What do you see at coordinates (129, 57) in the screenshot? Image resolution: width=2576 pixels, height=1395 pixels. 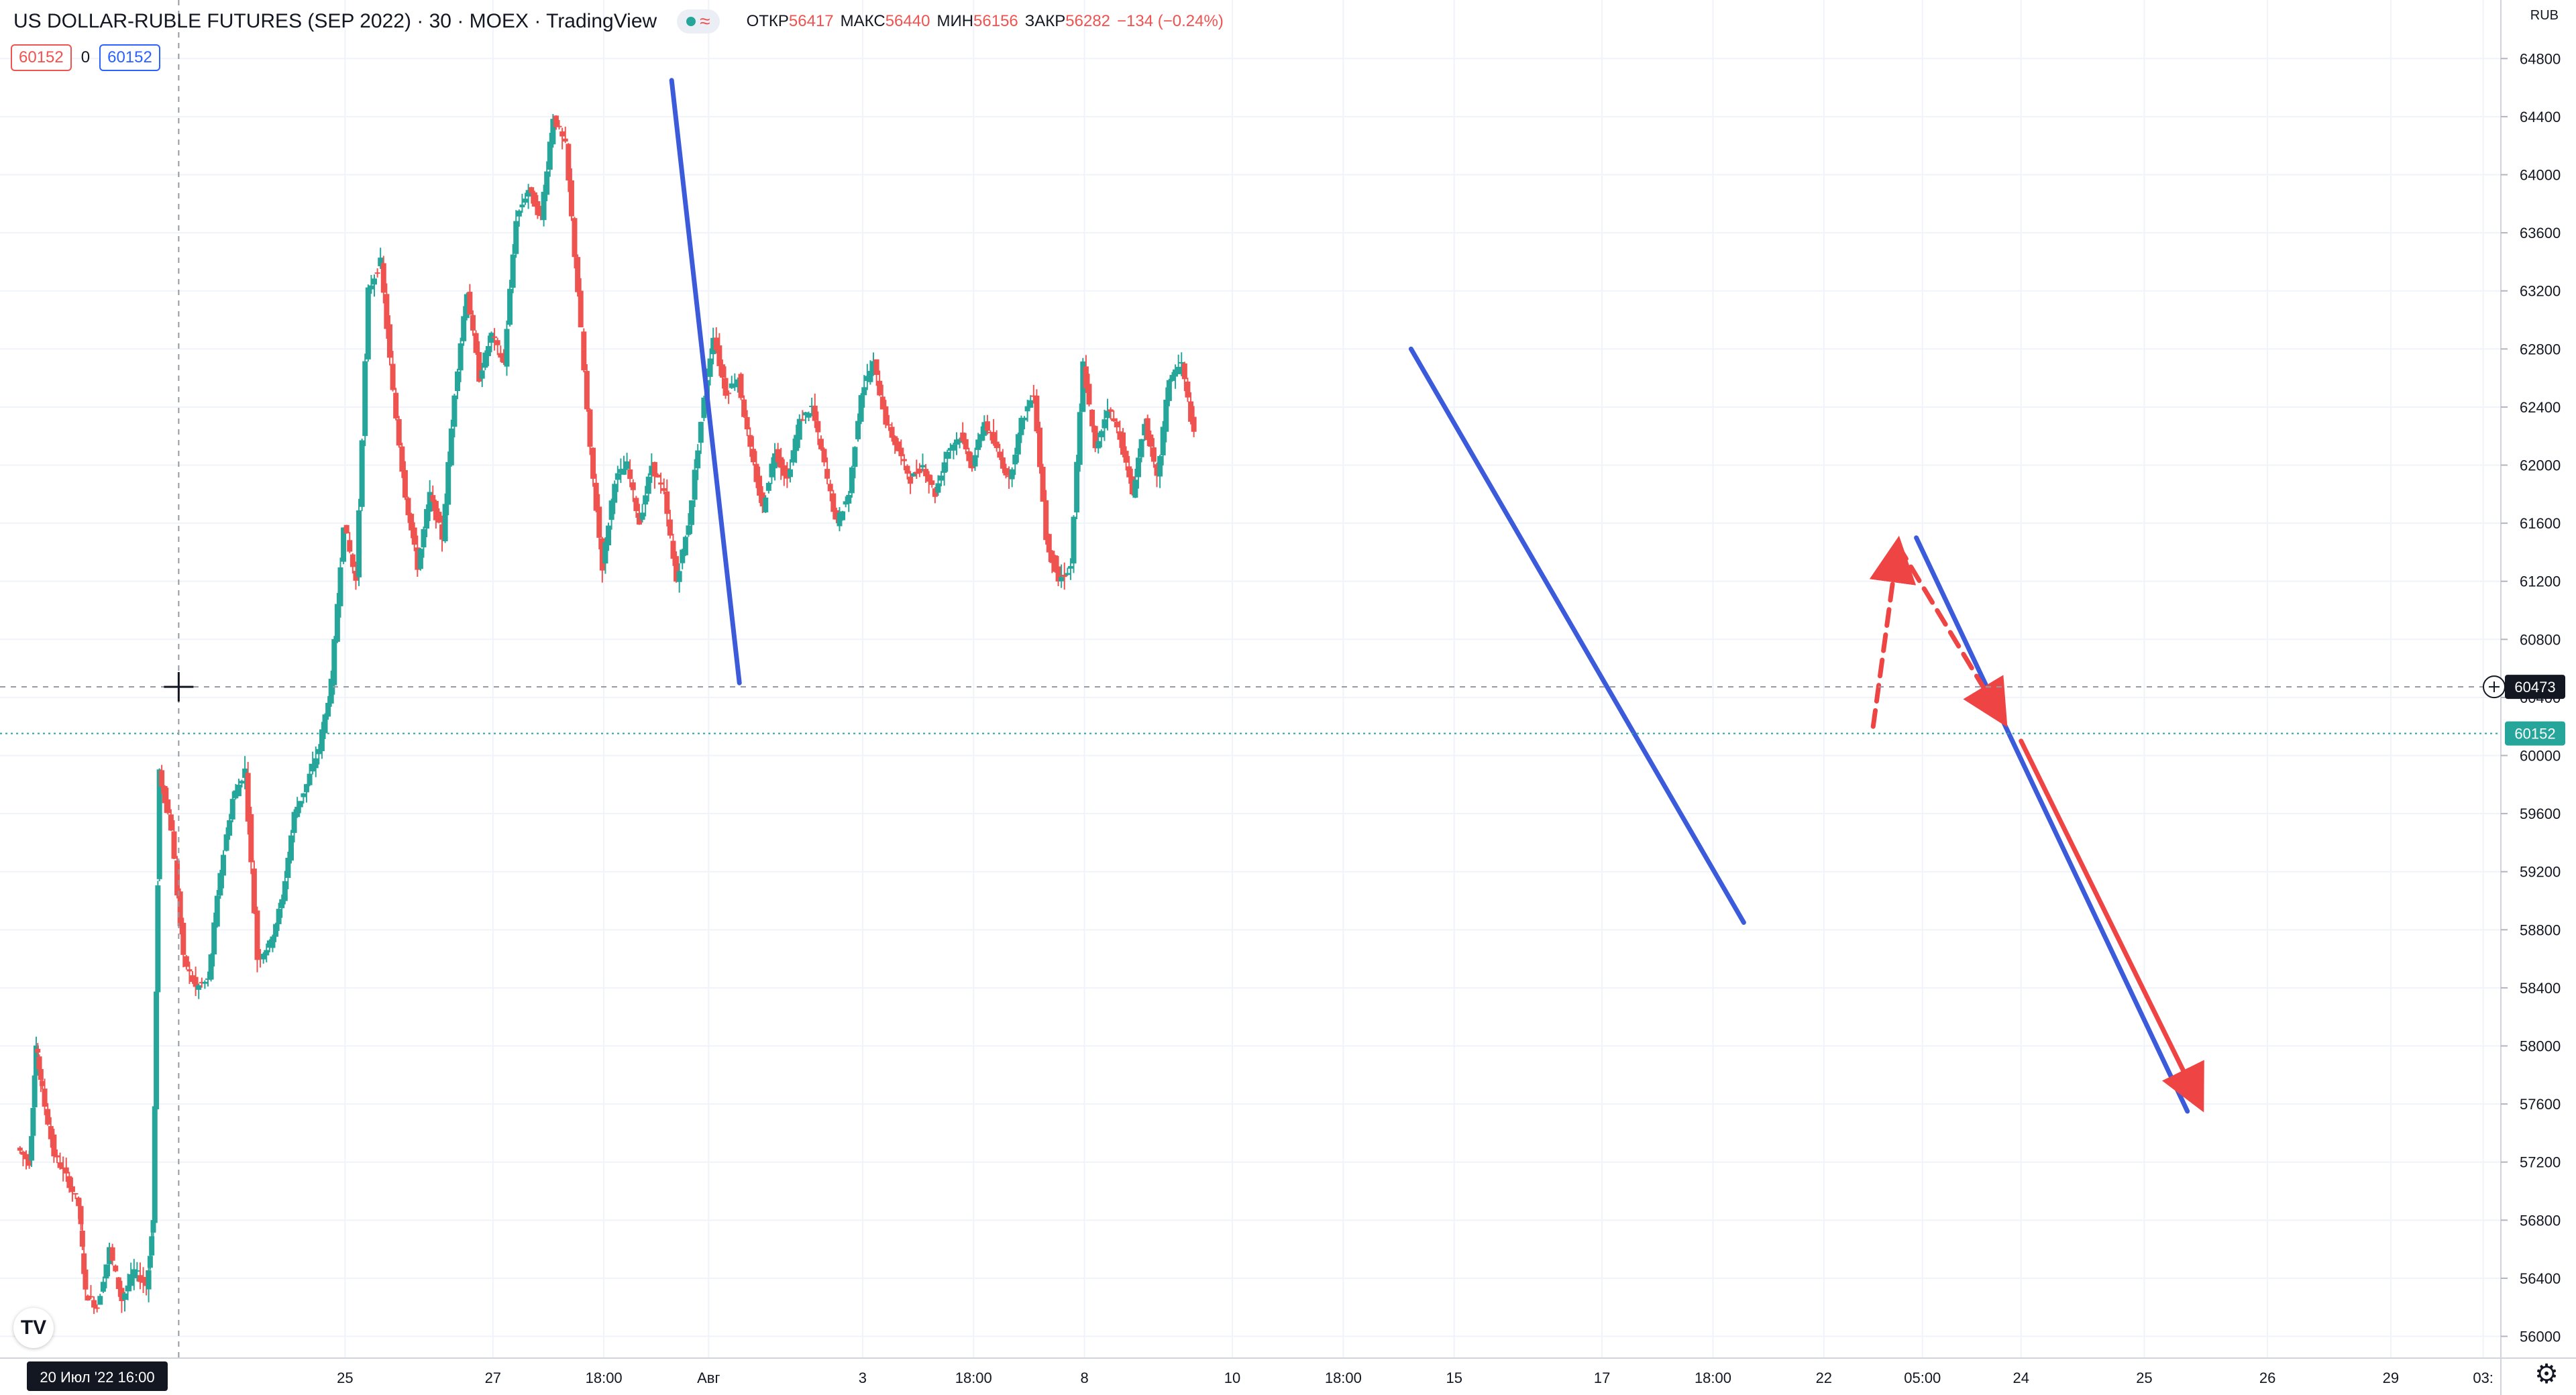 I see `ask-button: 60152` at bounding box center [129, 57].